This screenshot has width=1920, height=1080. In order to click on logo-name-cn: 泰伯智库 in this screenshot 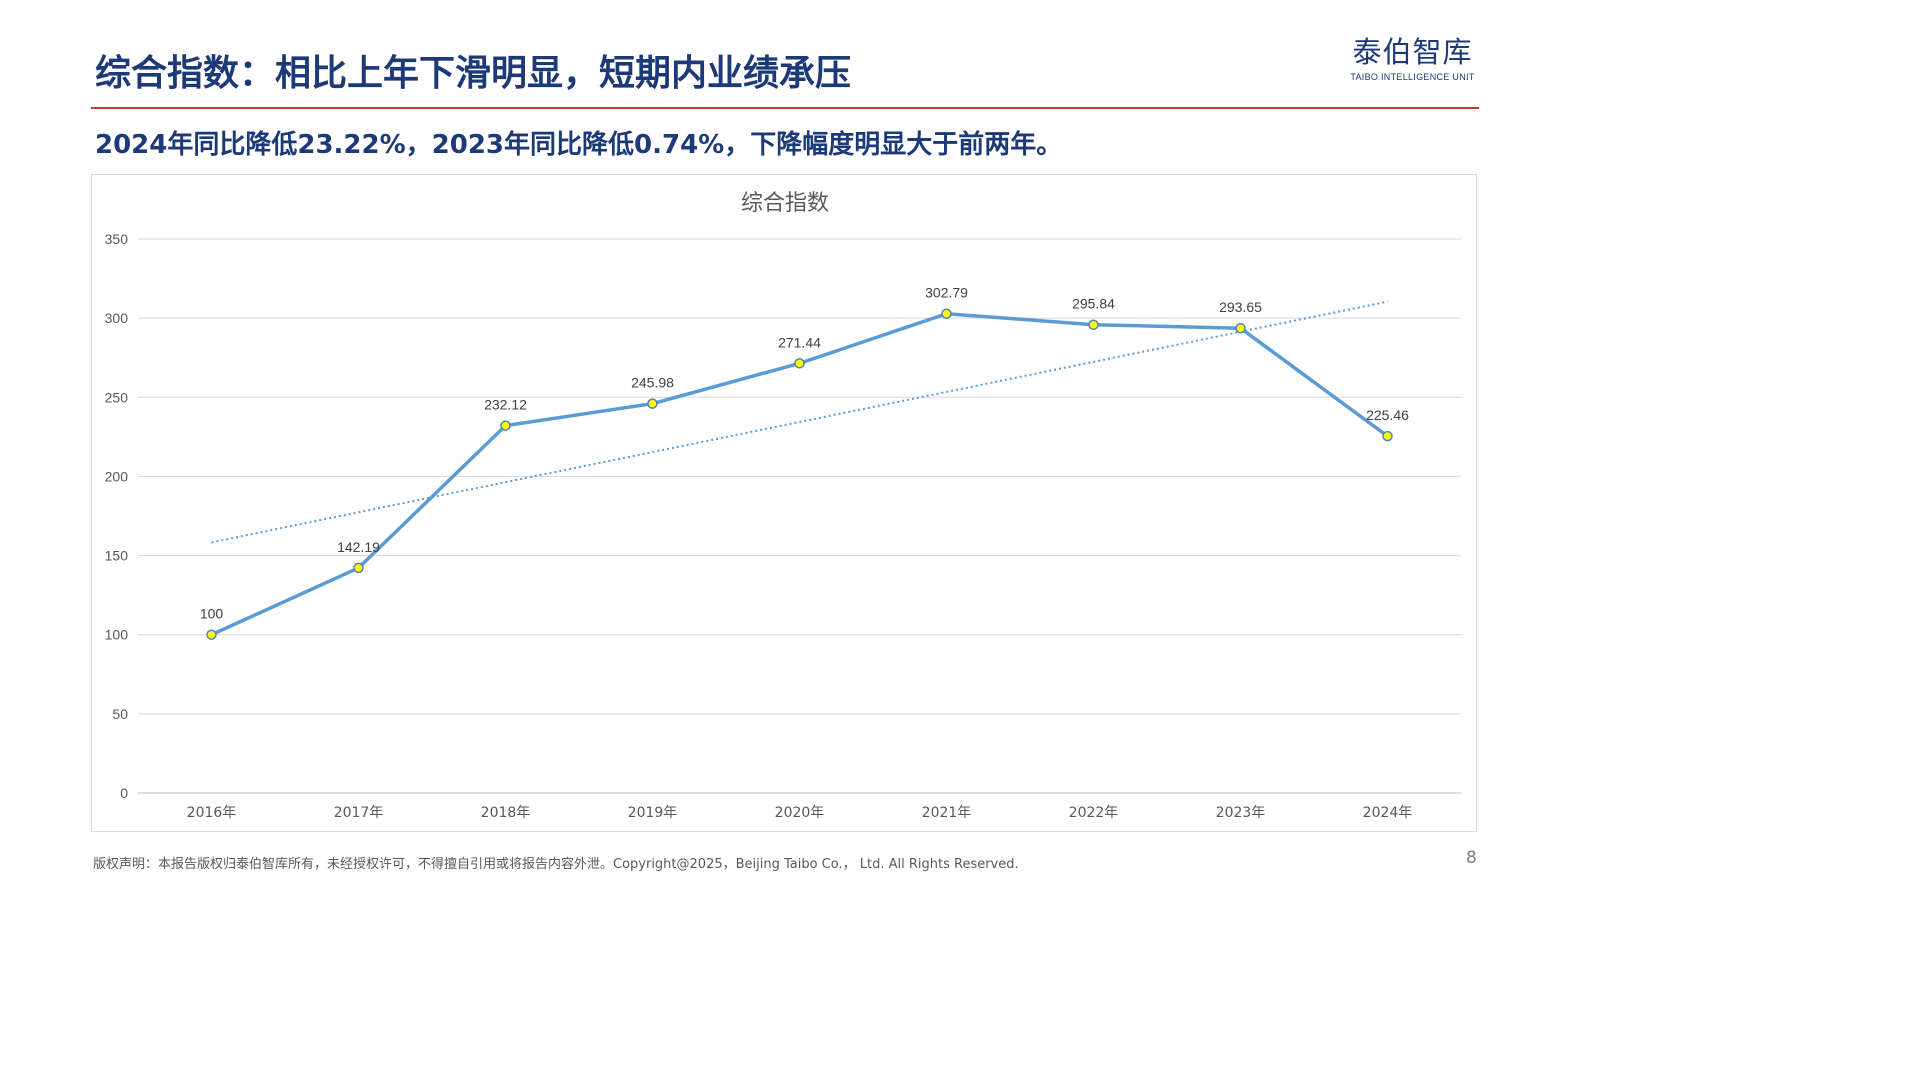, I will do `click(1412, 52)`.